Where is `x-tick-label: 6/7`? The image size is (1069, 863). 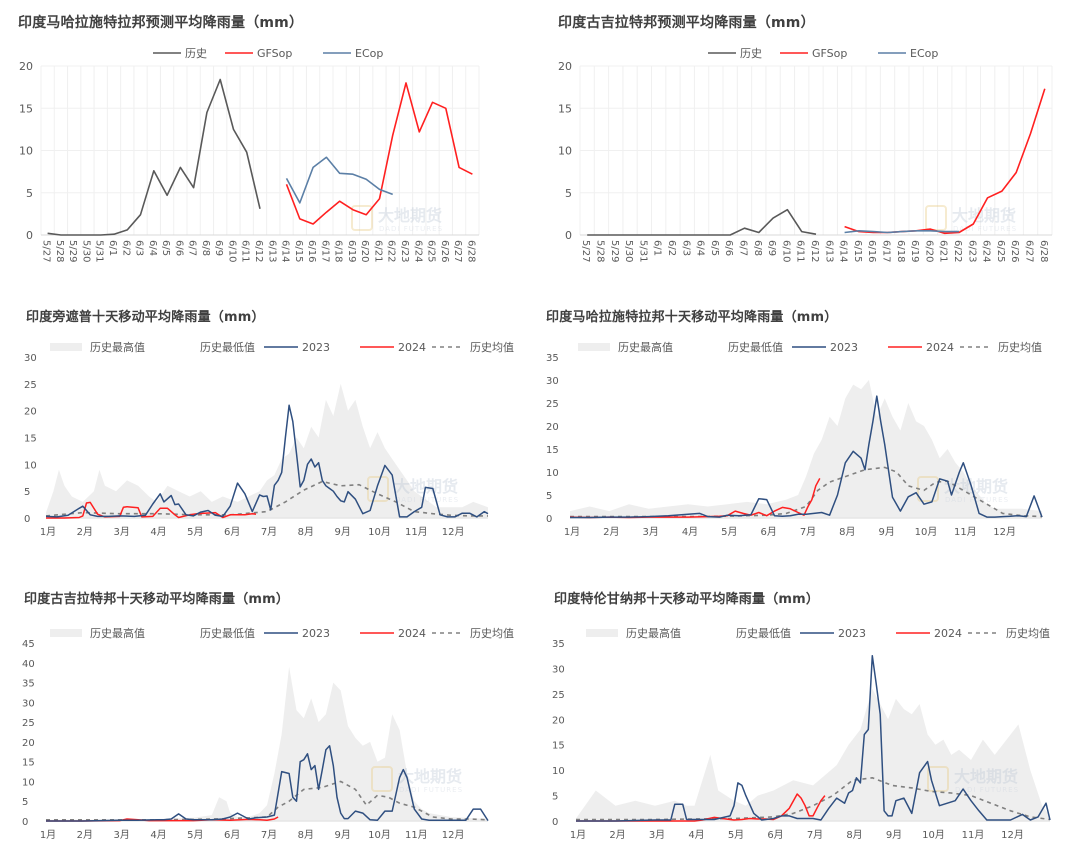
x-tick-label: 6/7 is located at coordinates (192, 248).